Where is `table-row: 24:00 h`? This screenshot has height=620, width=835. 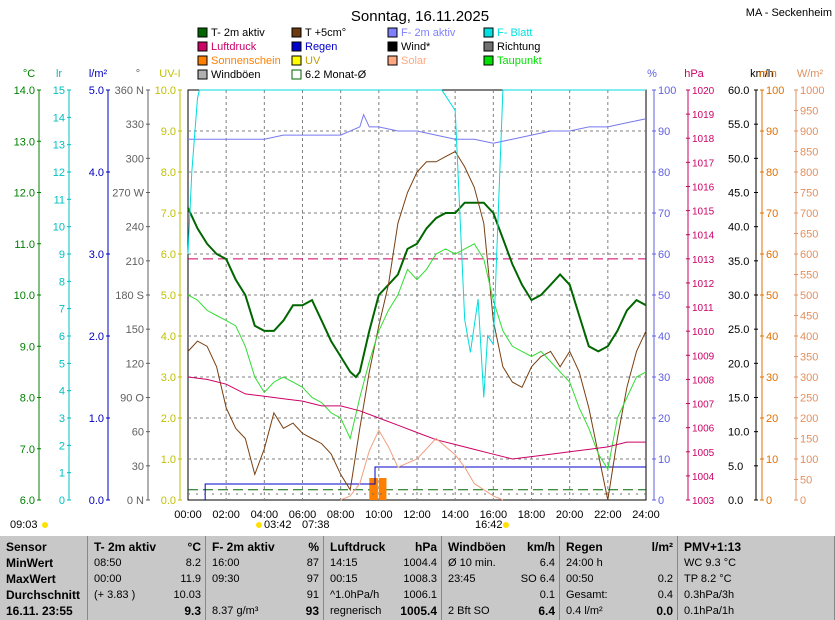
table-row: 24:00 h is located at coordinates (619, 563).